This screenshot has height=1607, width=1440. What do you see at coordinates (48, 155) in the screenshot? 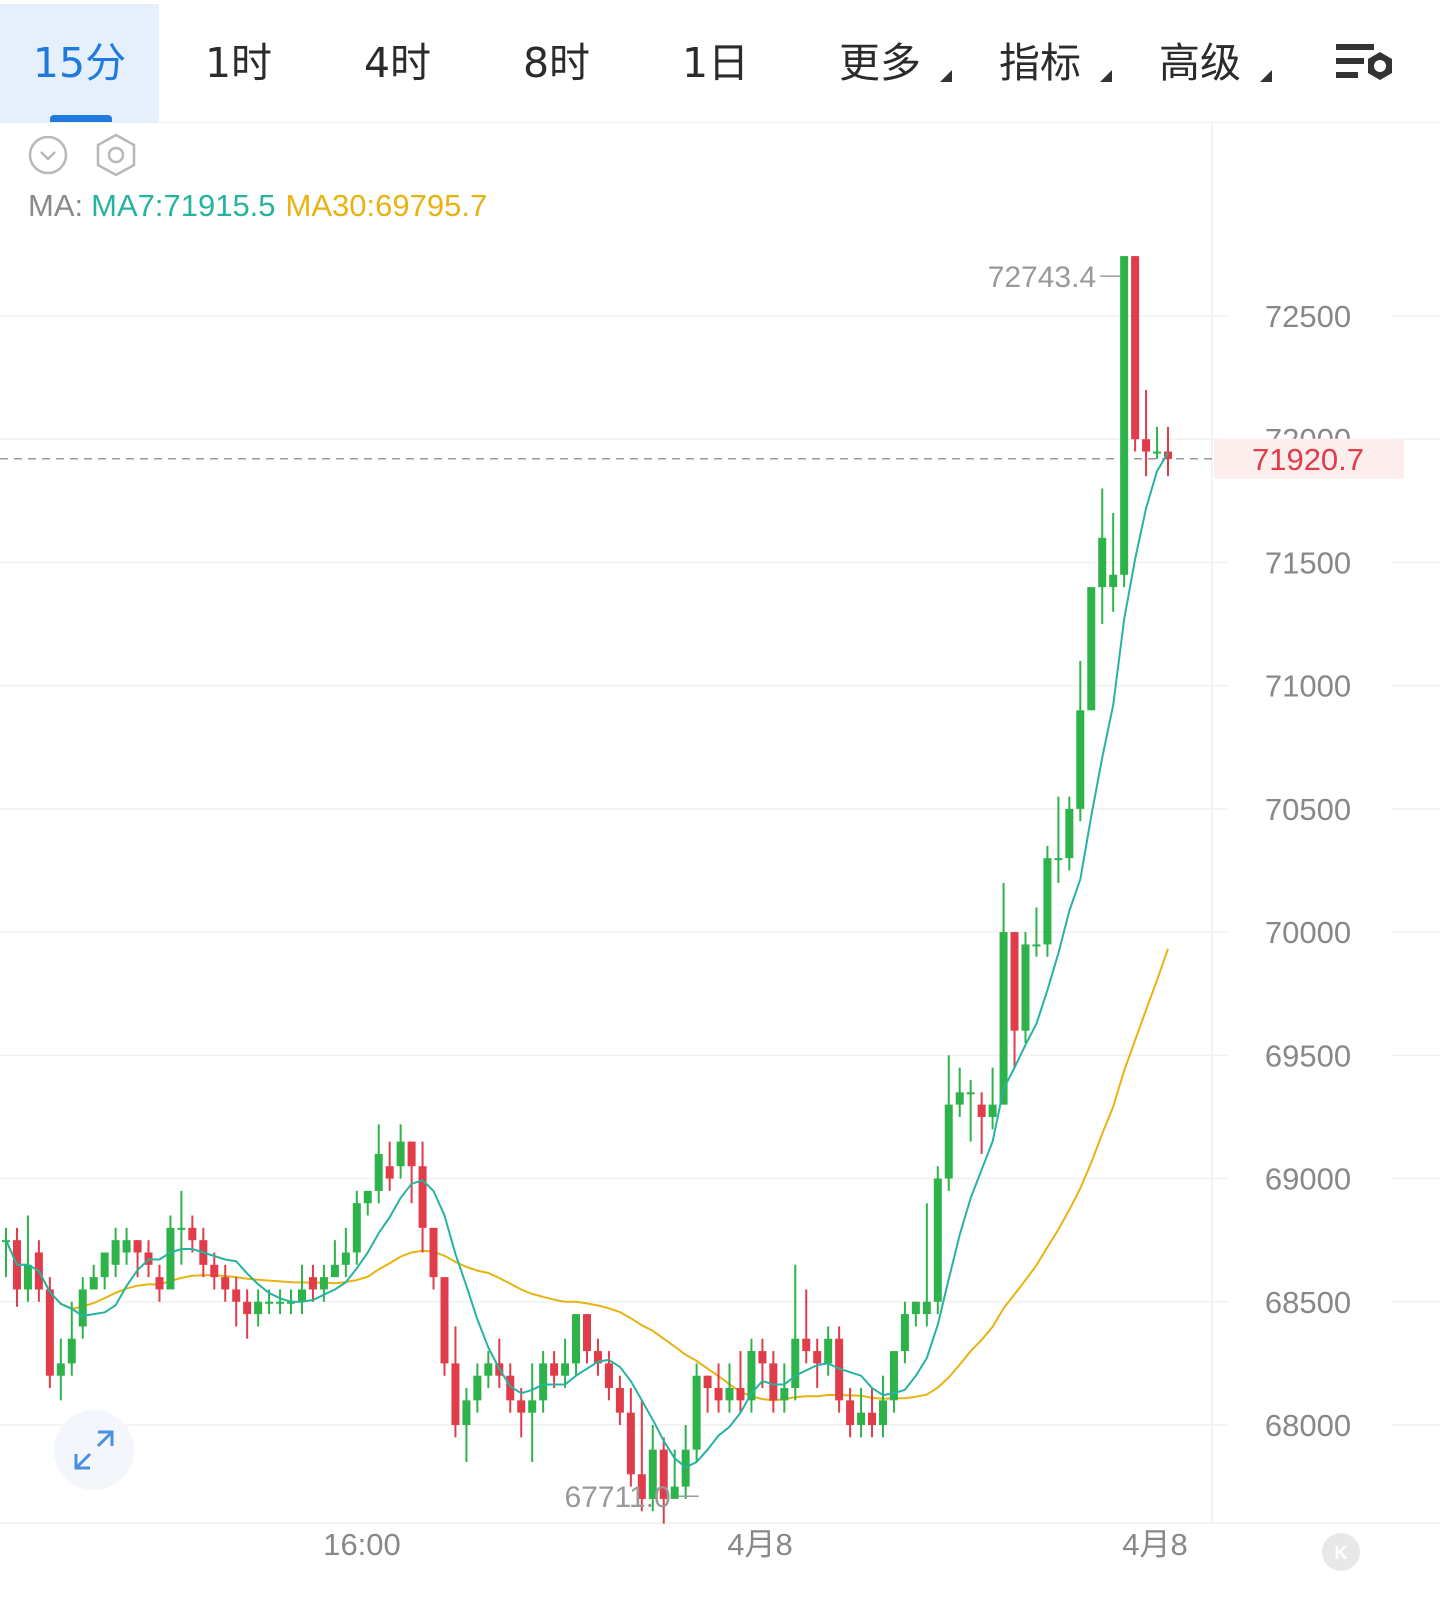
I see `chevron-down-icon` at bounding box center [48, 155].